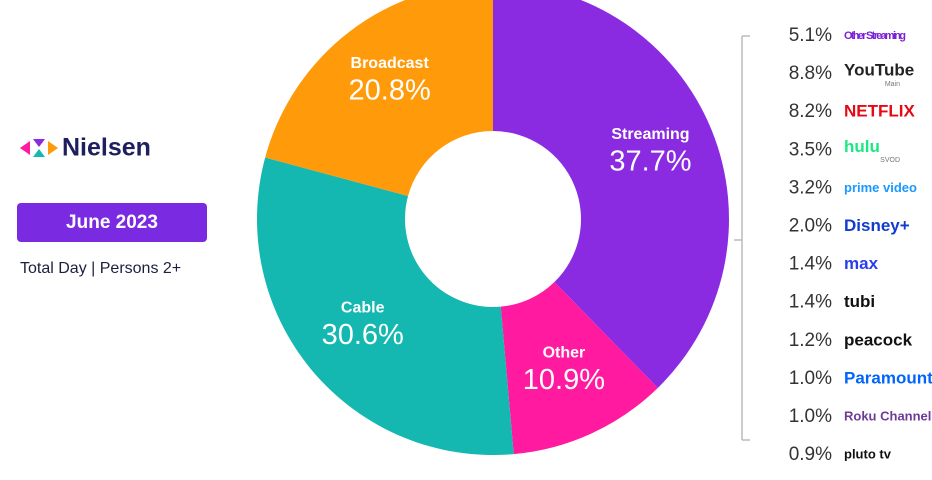 The image size is (932, 480). Describe the element at coordinates (363, 307) in the screenshot. I see `slice-name: Cable` at that location.